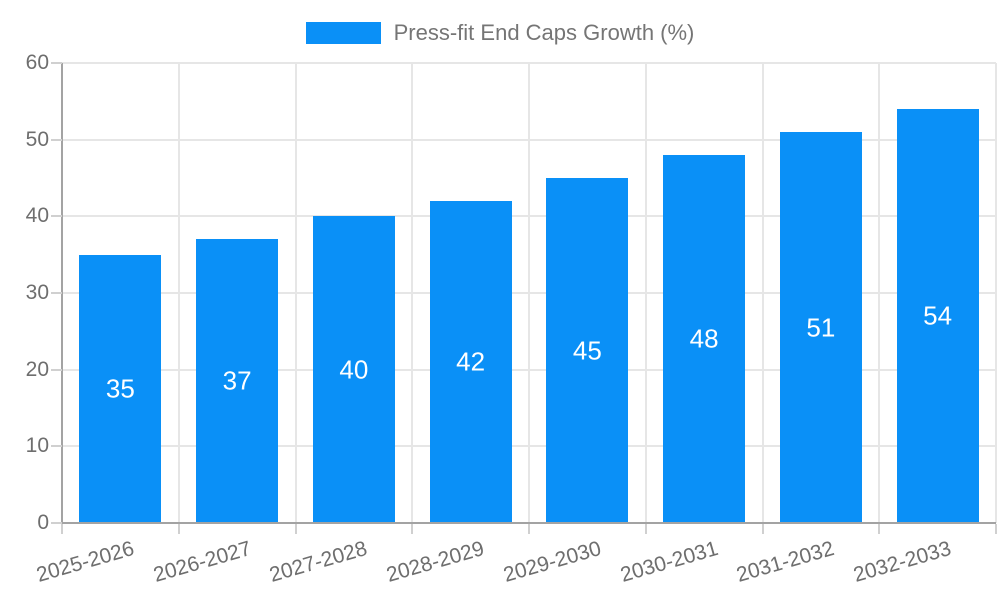 This screenshot has height=600, width=1000. I want to click on legend-swatch, so click(343, 33).